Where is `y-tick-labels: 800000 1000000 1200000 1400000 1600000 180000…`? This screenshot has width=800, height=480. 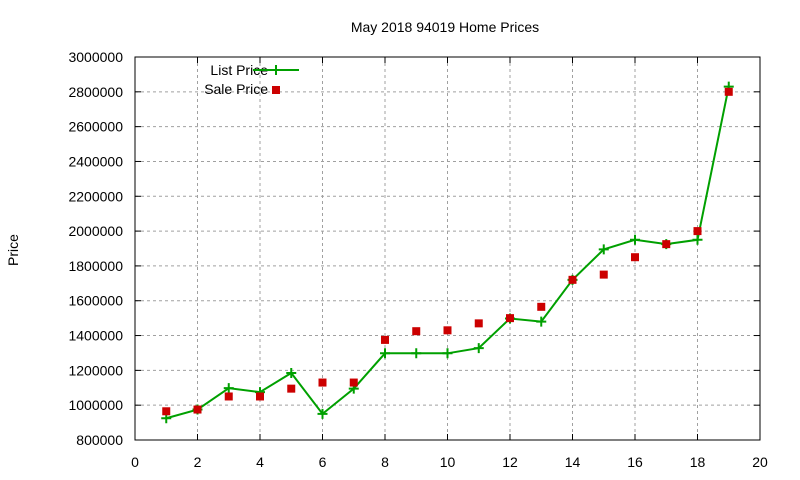 y-tick-labels: 800000 1000000 1200000 1400000 1600000 180000… is located at coordinates (95, 248).